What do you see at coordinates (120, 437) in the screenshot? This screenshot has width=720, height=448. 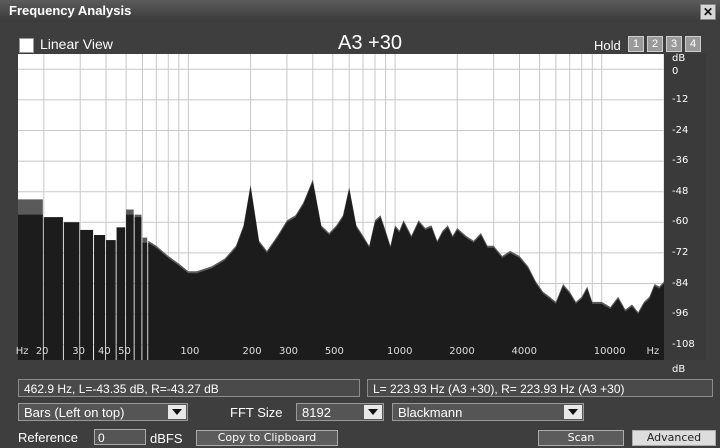 I see `reference-input: 0` at bounding box center [120, 437].